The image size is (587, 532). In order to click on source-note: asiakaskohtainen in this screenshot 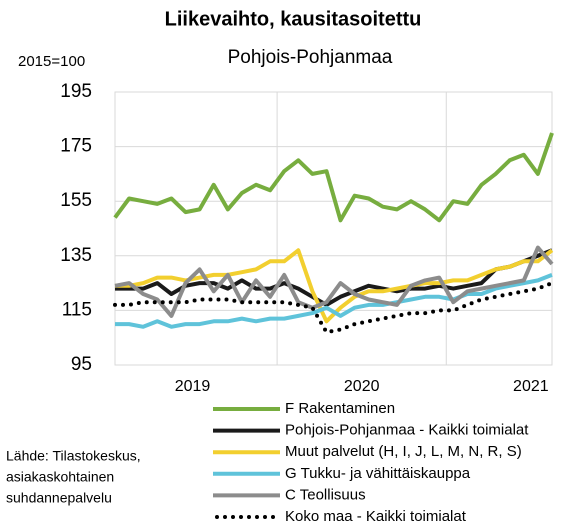, I will do `click(60, 477)`.